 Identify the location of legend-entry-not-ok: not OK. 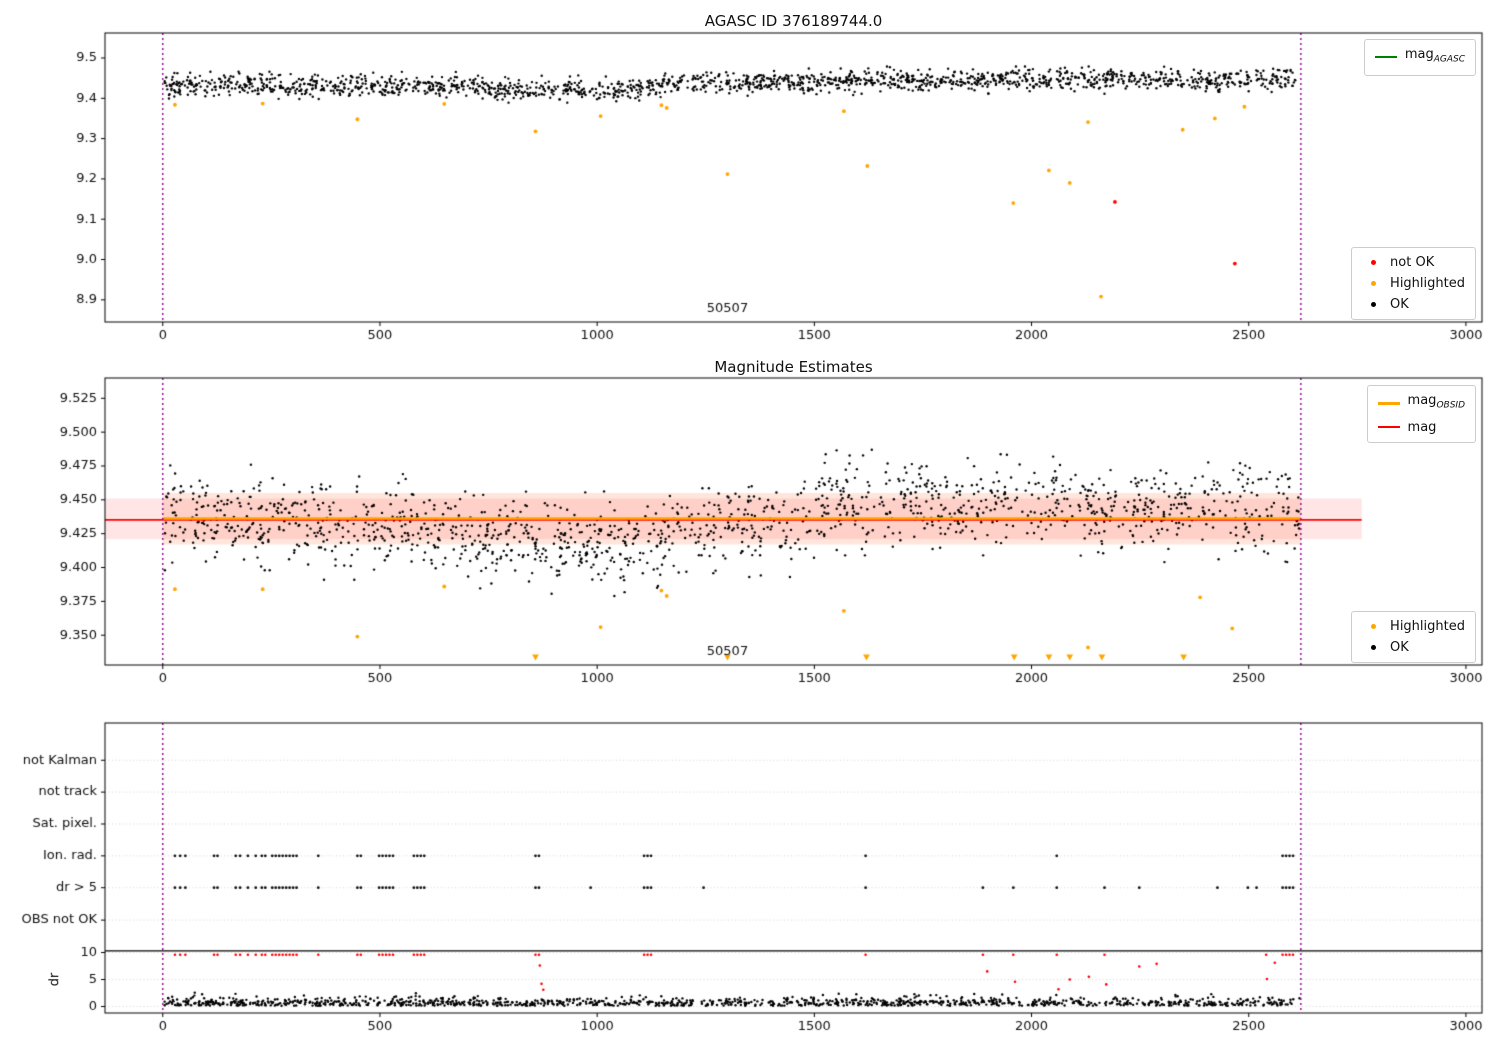
(1413, 262).